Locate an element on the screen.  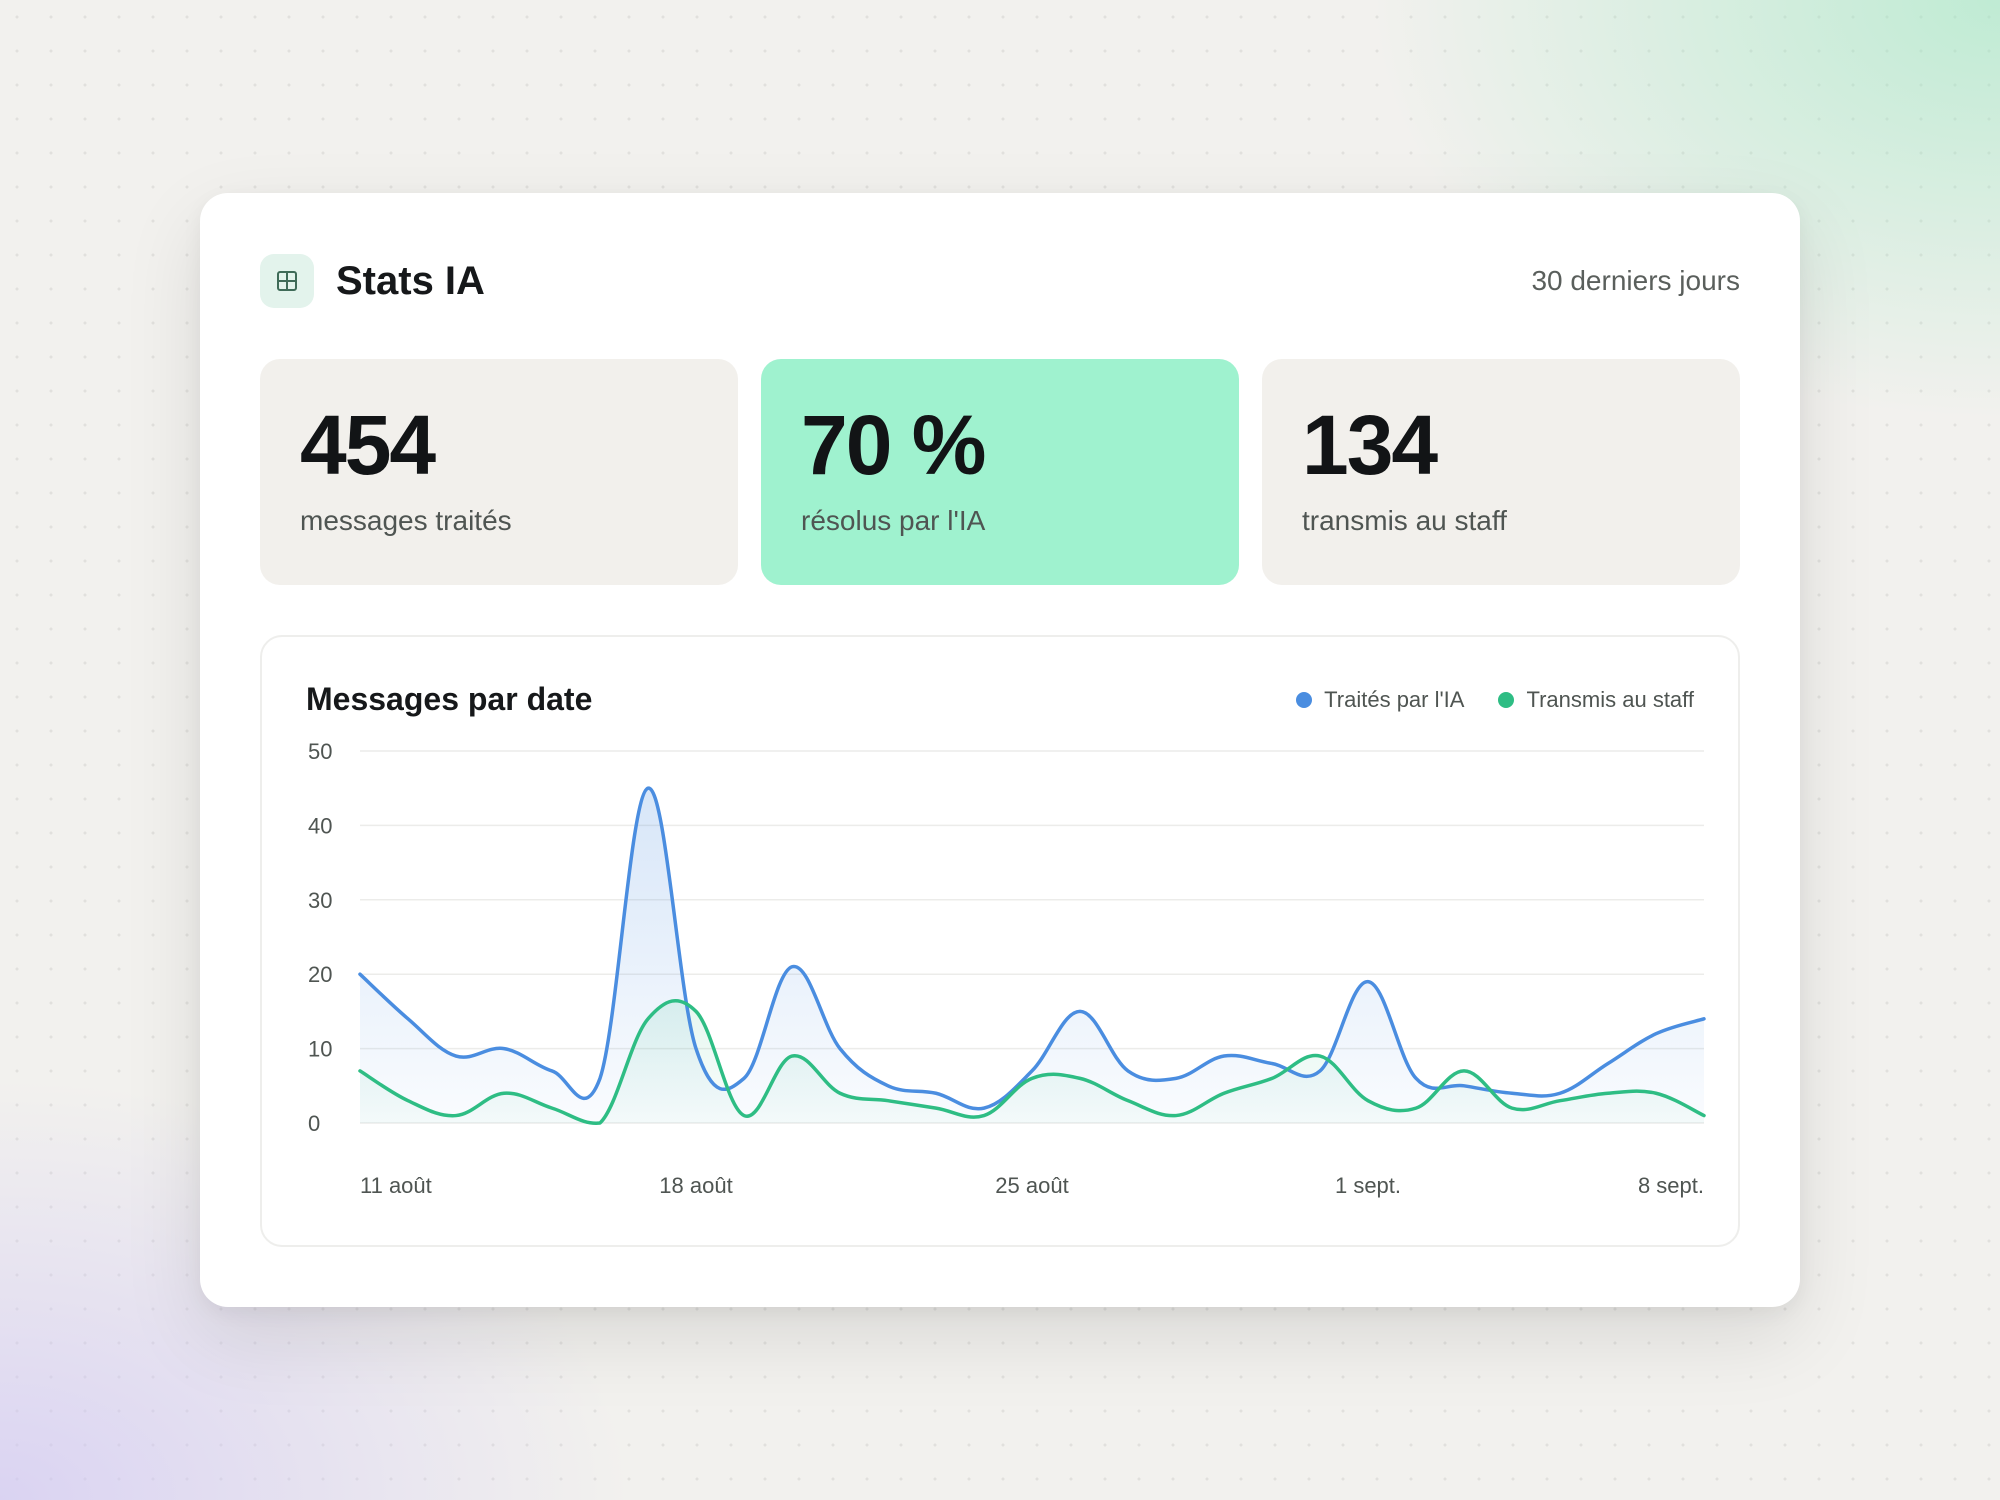
stat-card-messages: 454 messages traités is located at coordinates (499, 472).